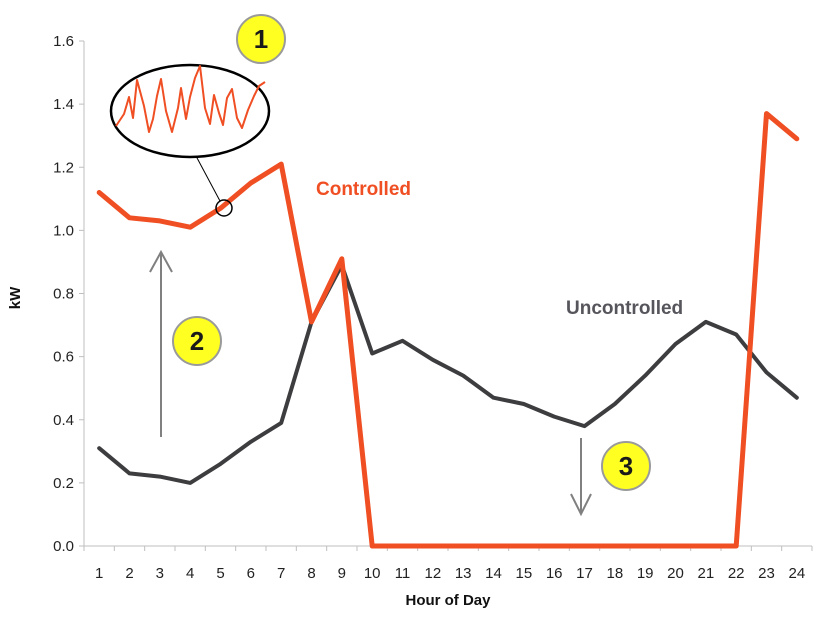 The height and width of the screenshot is (620, 826). Describe the element at coordinates (251, 573) in the screenshot. I see `x-tick-label: 6` at that location.